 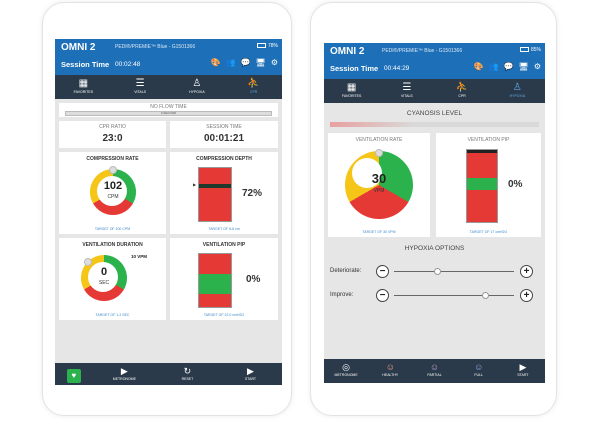 I want to click on ventilation-rate-unit: VPM, so click(x=379, y=191).